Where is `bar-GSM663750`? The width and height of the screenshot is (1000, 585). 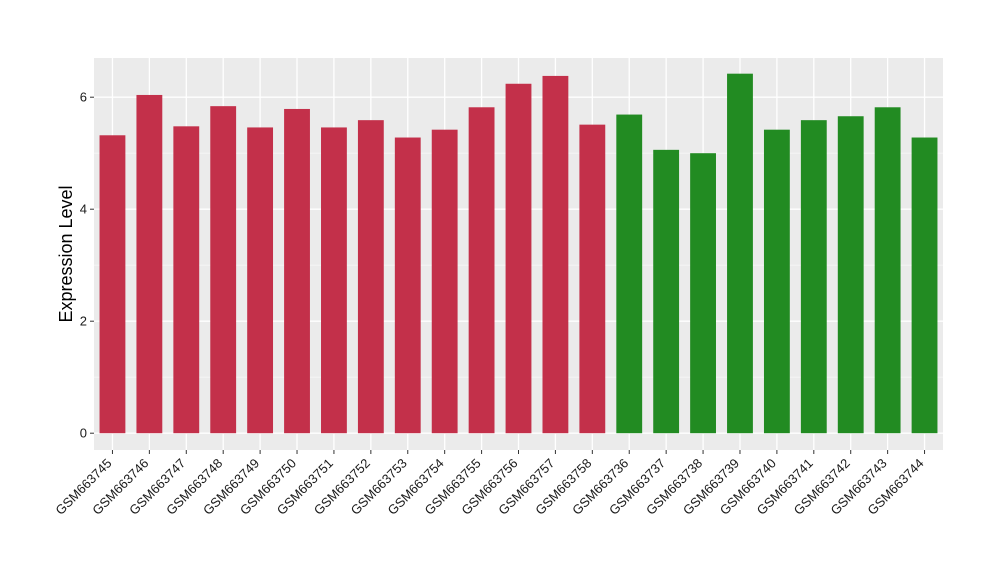
bar-GSM663750 is located at coordinates (297, 271).